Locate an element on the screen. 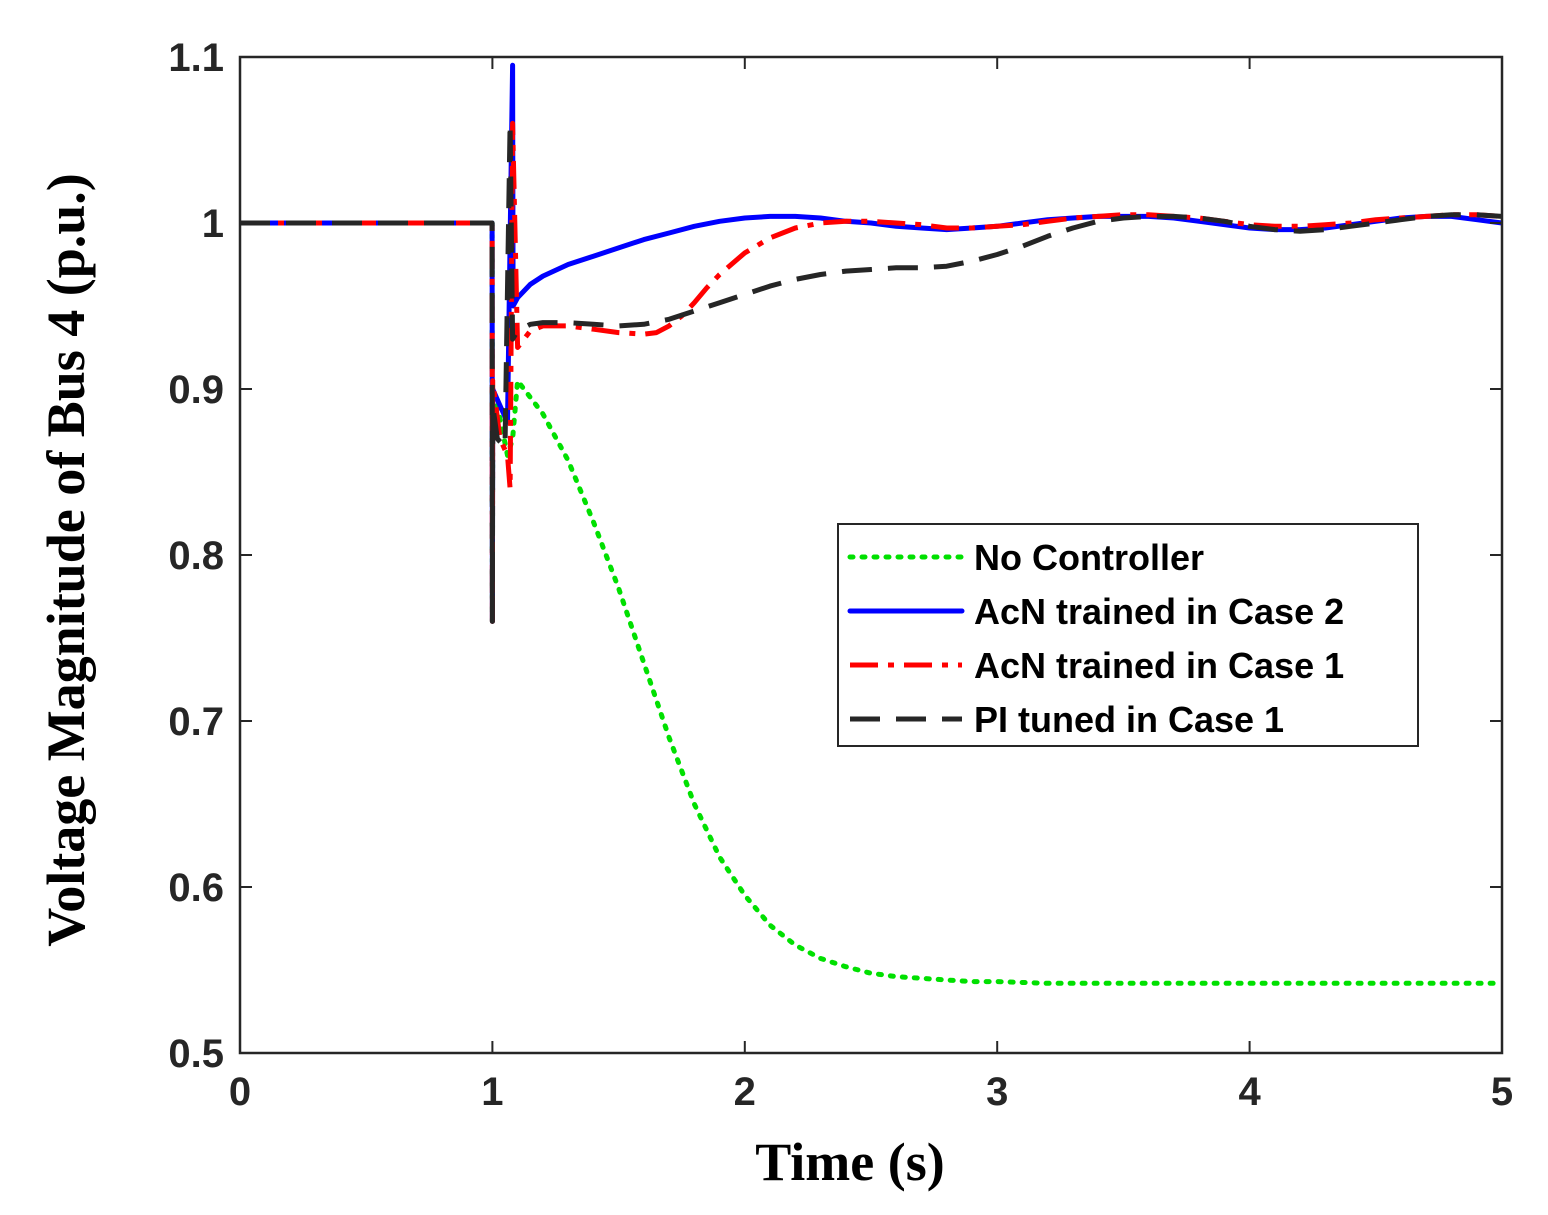  legend-label-1: No Controller is located at coordinates (1089, 557).